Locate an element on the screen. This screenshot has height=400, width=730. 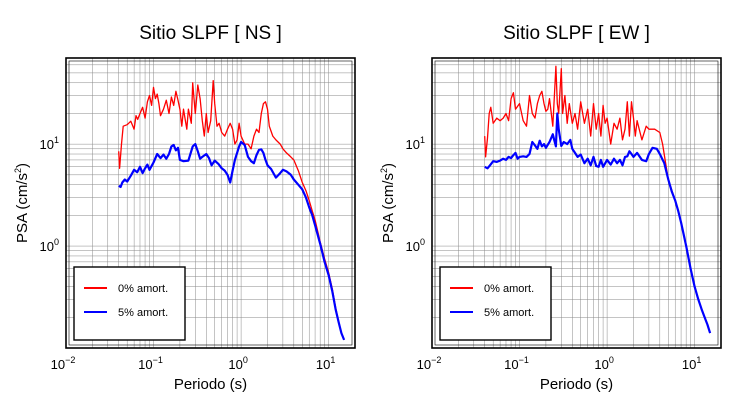
chart-title: Sitio SLPF [ NS ] is located at coordinates (210, 33).